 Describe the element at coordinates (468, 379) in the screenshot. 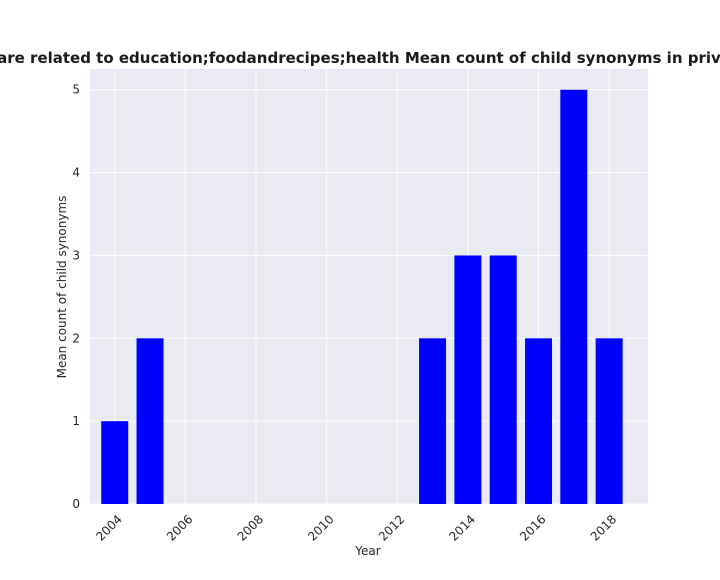

I see `bar-2014` at that location.